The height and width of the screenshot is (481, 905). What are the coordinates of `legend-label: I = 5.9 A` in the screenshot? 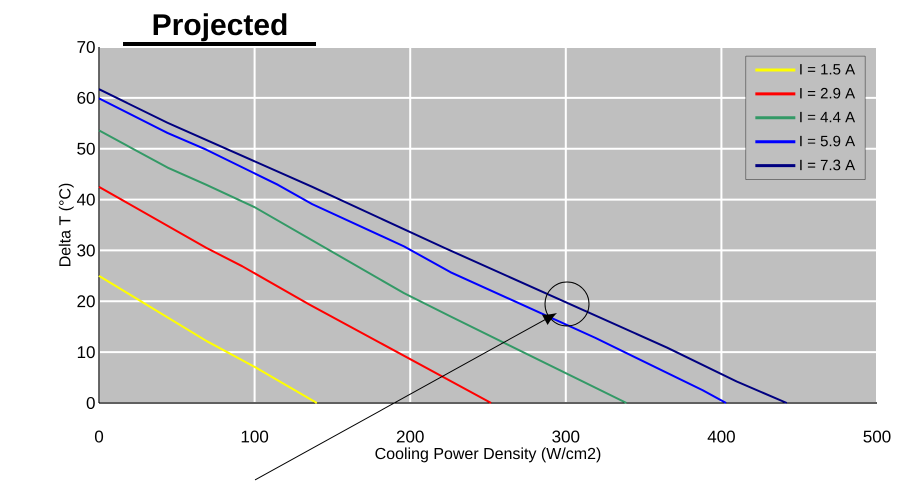 It's located at (828, 141).